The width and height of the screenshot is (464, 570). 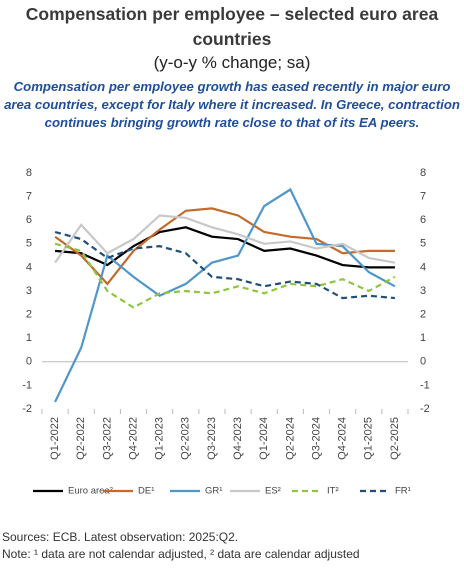 What do you see at coordinates (423, 197) in the screenshot?
I see `y2-tick-label: 7` at bounding box center [423, 197].